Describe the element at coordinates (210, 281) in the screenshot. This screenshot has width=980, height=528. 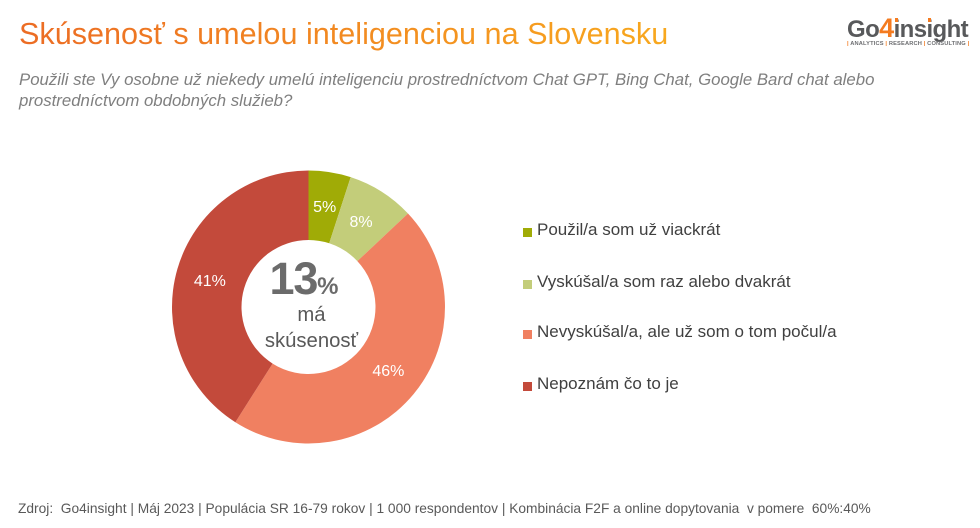
I see `svg-text: 41%` at that location.